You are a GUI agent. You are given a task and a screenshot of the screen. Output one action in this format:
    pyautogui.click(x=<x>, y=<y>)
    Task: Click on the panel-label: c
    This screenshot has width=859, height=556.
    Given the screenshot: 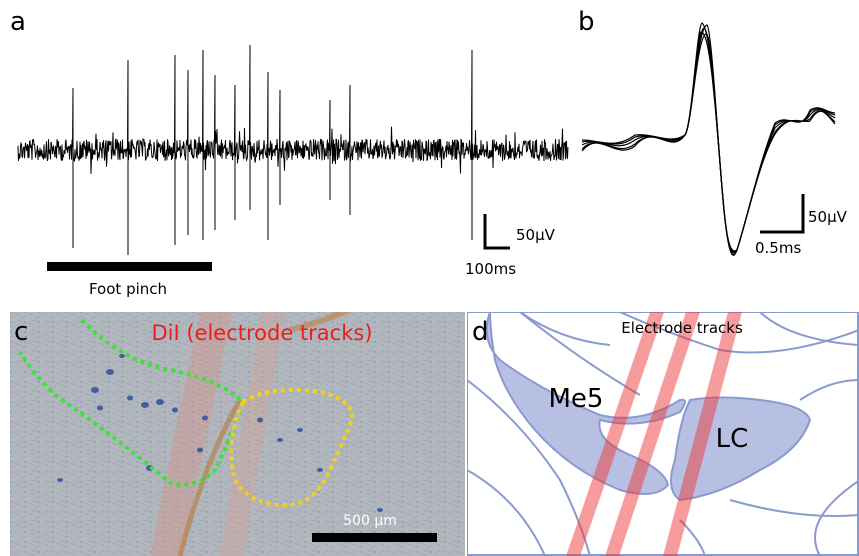 What is the action you would take?
    pyautogui.click(x=21, y=332)
    